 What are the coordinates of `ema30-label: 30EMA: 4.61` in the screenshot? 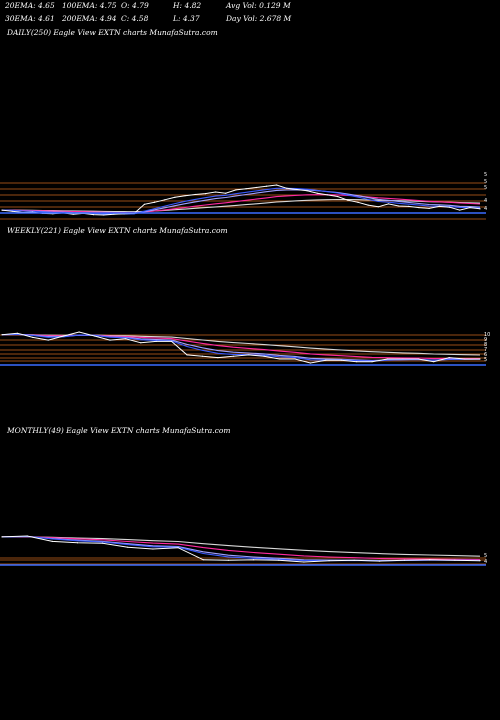 It's located at (30, 18).